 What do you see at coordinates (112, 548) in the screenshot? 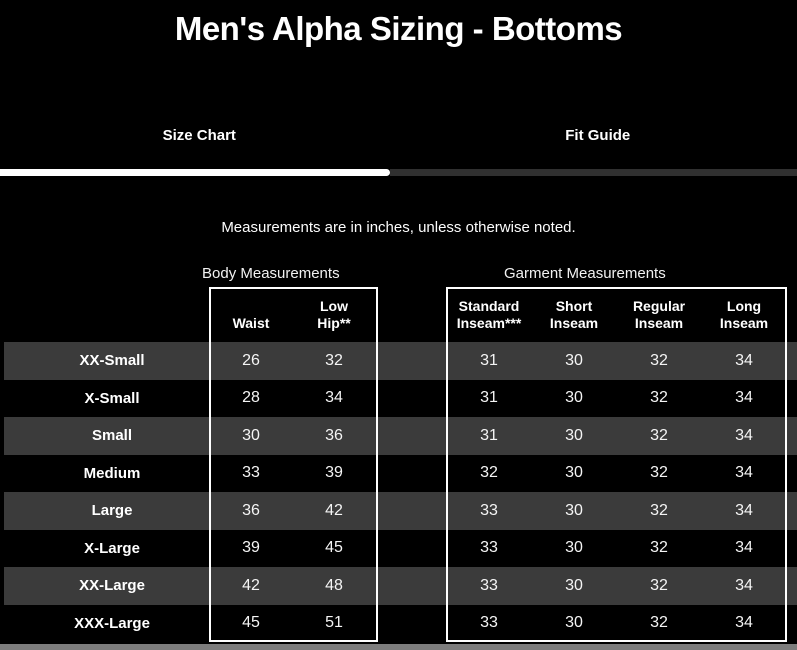
I see `size-label: X-Large` at bounding box center [112, 548].